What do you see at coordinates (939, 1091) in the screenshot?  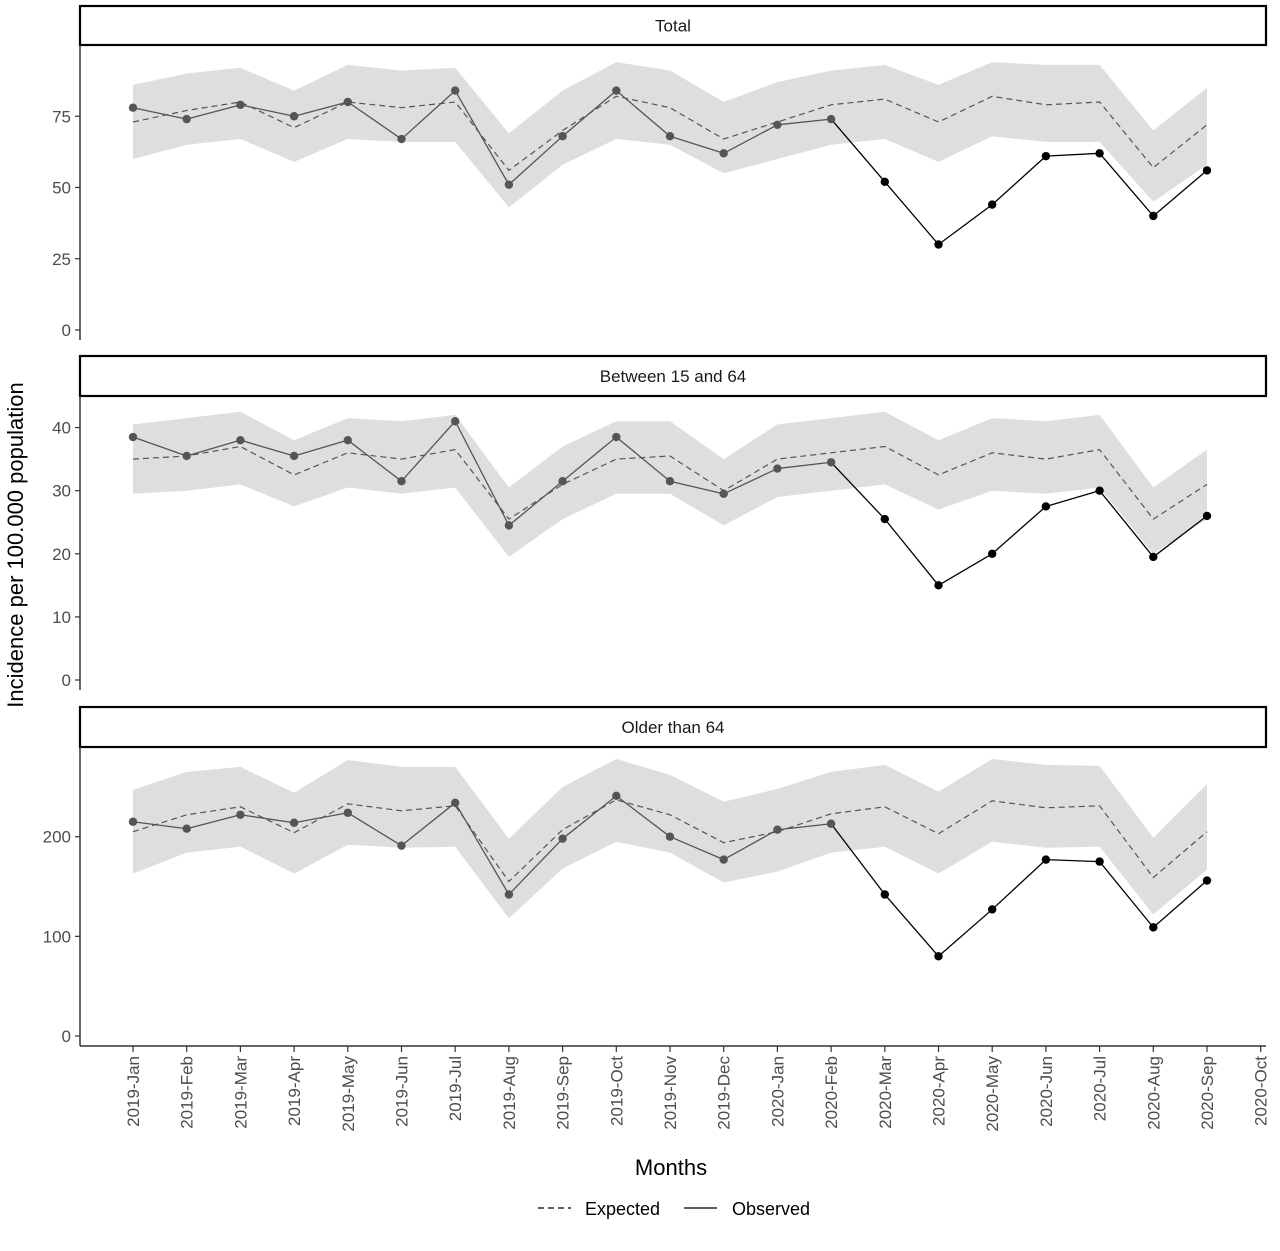 I see `x-tick-label: 2020-Apr` at bounding box center [939, 1091].